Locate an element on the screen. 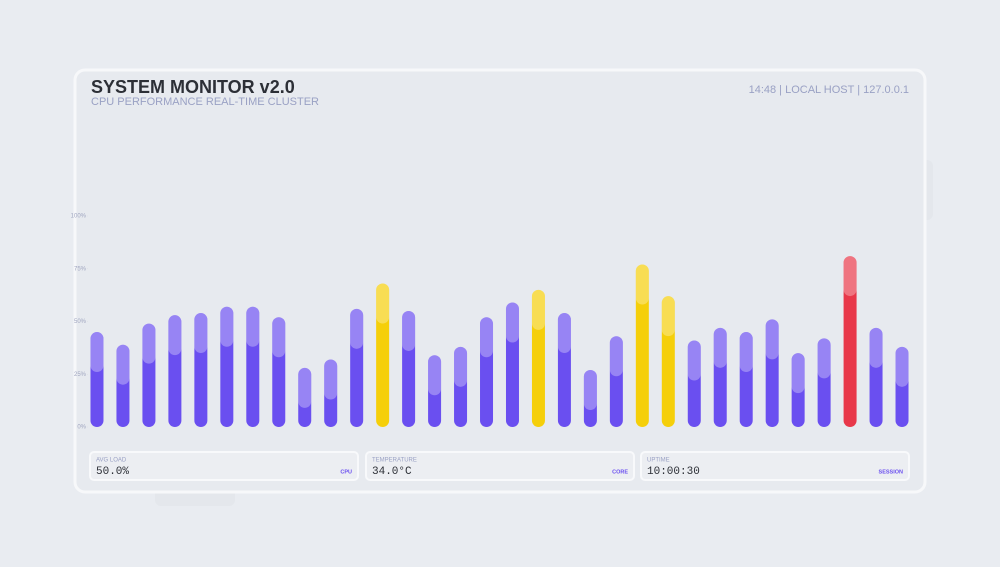  stat-label: TEMPERATURE is located at coordinates (394, 461).